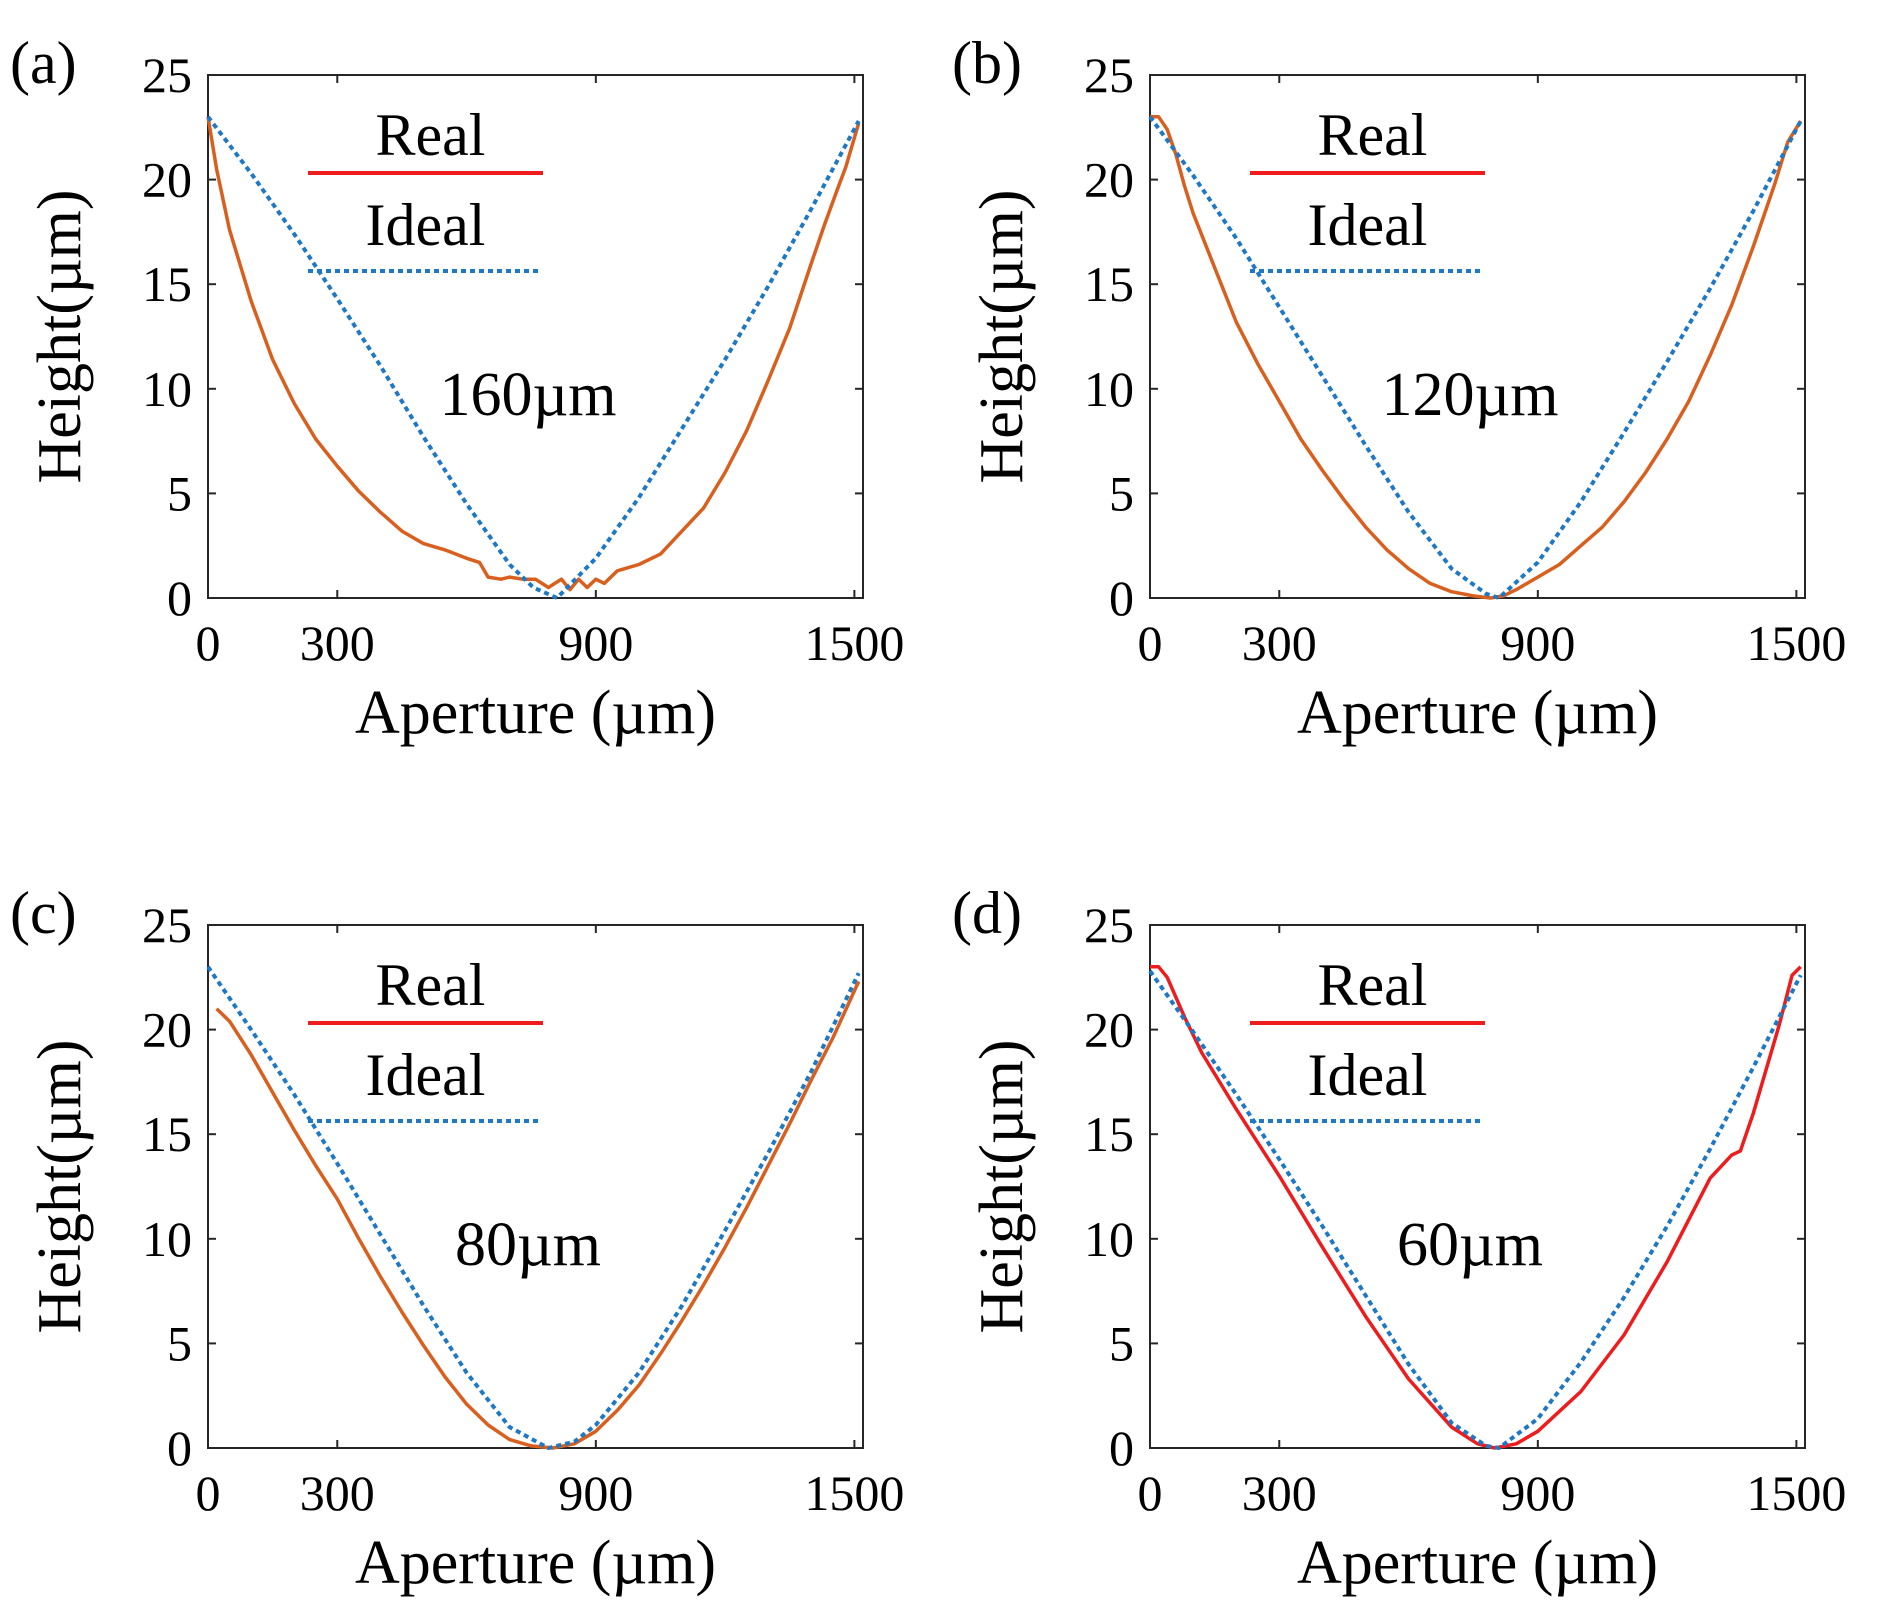 The height and width of the screenshot is (1621, 1878). What do you see at coordinates (1470, 1245) in the screenshot?
I see `aperture-annotation: 60µm` at bounding box center [1470, 1245].